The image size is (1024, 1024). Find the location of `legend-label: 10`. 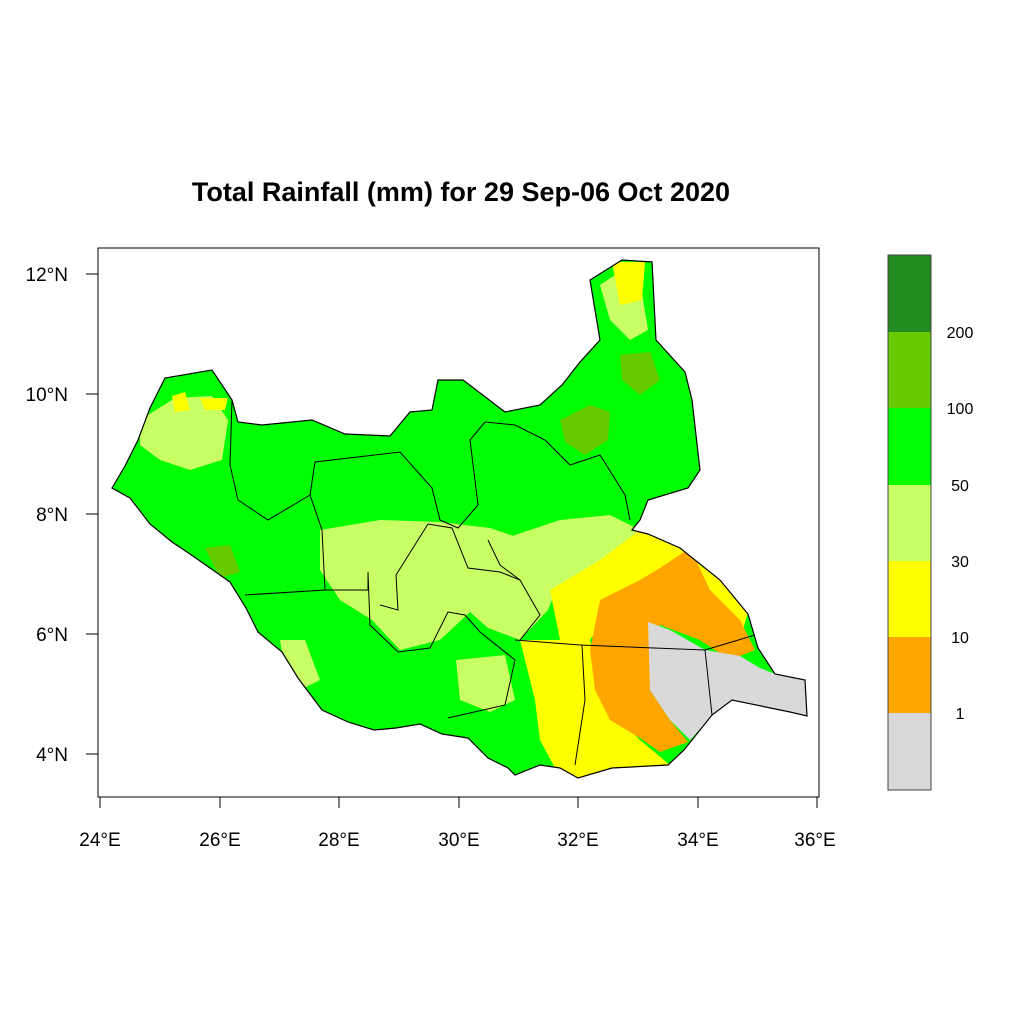

legend-label: 10 is located at coordinates (960, 638).